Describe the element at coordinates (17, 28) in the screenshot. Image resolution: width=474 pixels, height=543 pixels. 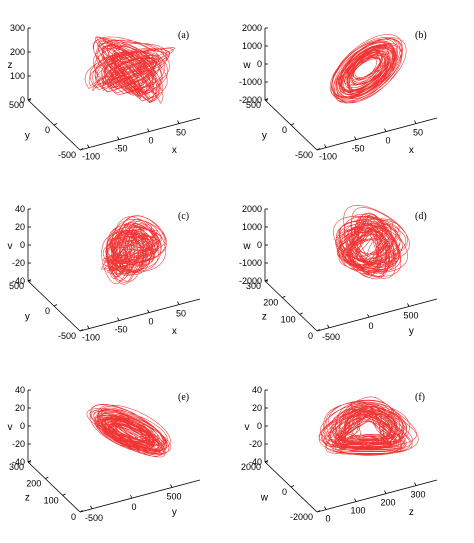
I see `vertical-tick-label: 300` at that location.